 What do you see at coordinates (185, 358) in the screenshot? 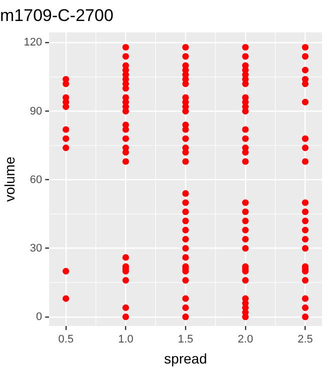
I see `x-axis-title: spread` at bounding box center [185, 358].